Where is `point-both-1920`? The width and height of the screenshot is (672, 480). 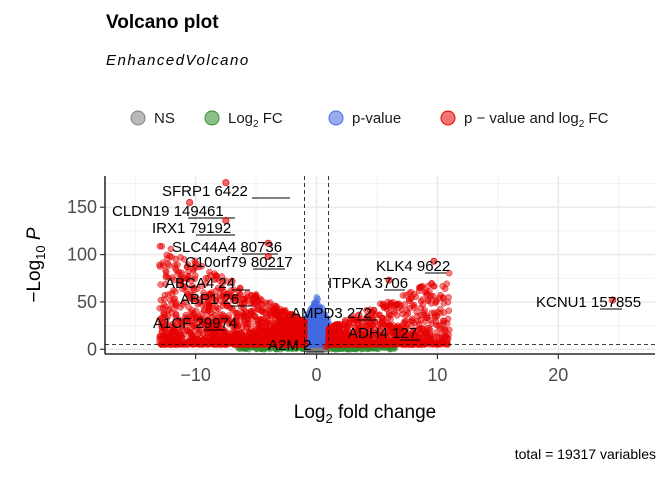 point-both-1920 is located at coordinates (169, 309).